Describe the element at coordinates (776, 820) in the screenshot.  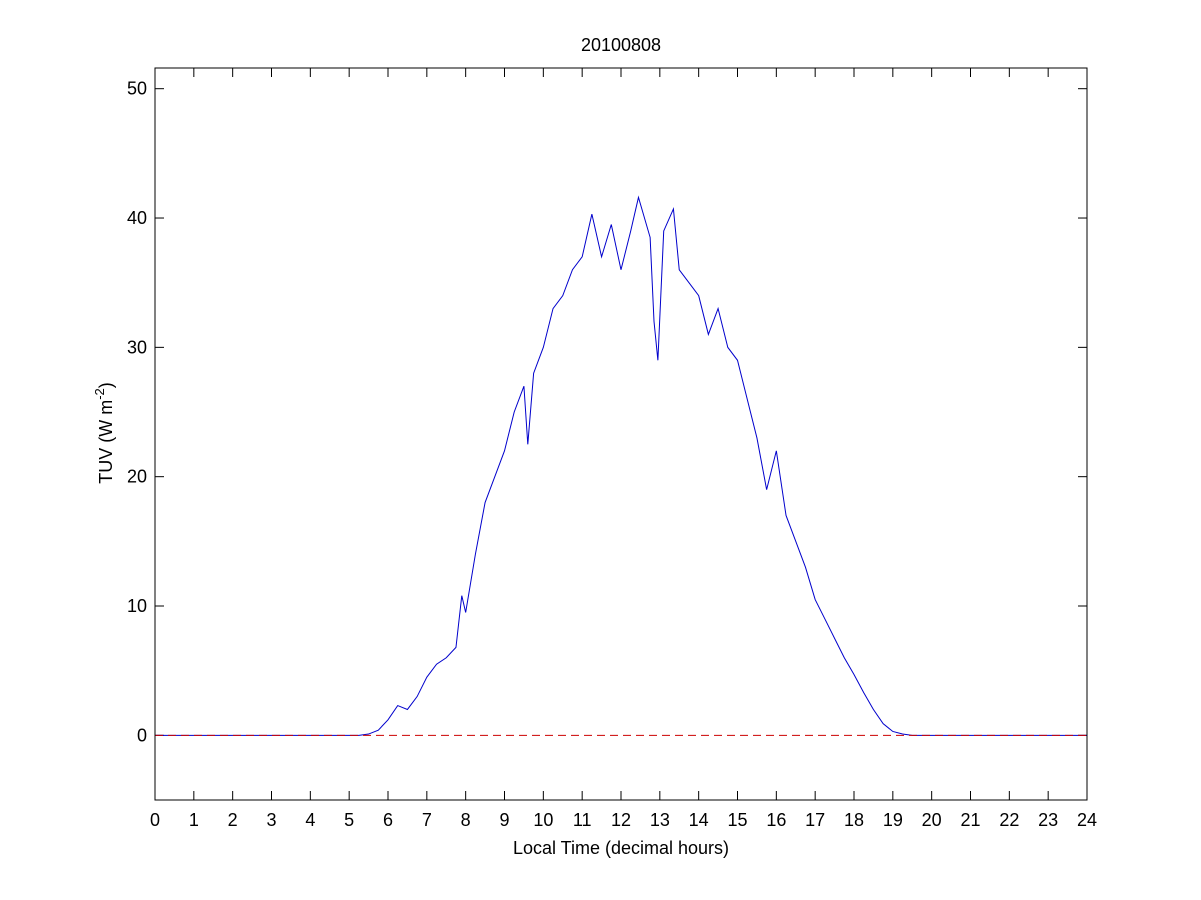
I see `x-tick-label: 16` at that location.